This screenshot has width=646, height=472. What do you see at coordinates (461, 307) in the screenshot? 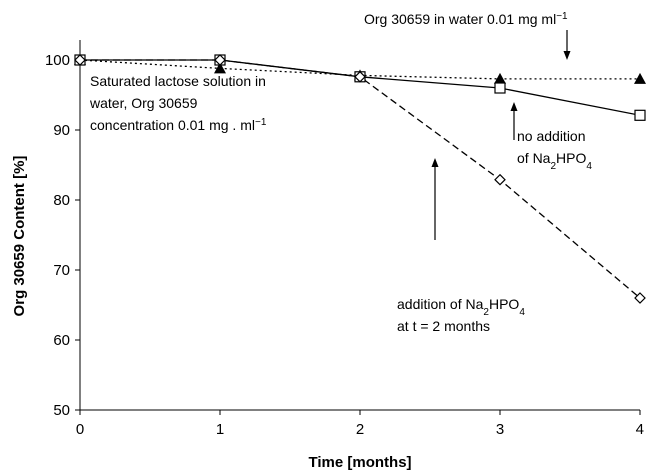
I see `annotation-add: addition of Na2HPO4` at bounding box center [461, 307].